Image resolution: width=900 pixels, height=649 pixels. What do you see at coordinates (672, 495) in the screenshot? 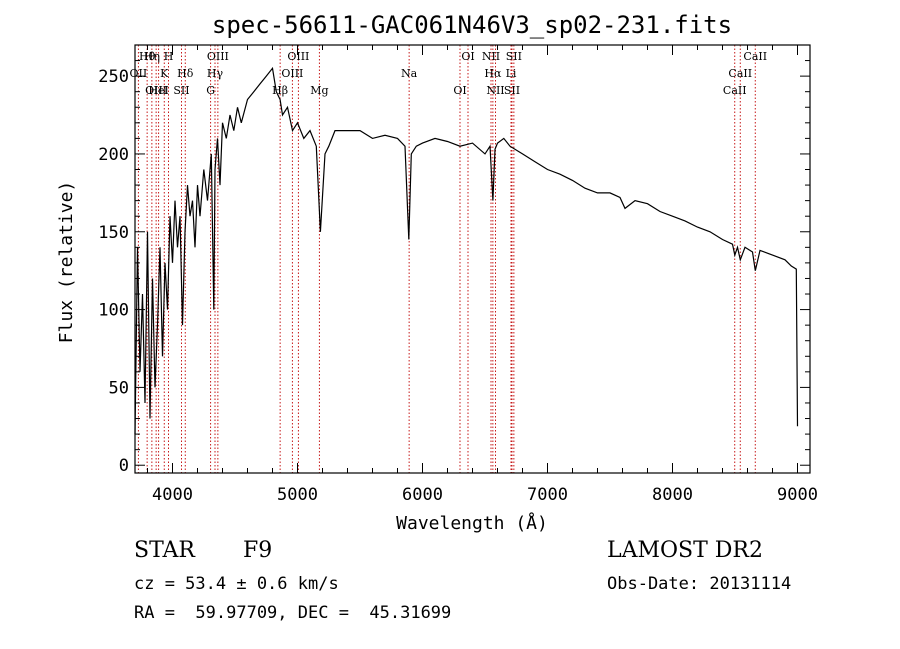
I see `x-tick-label: 8000` at bounding box center [672, 495].